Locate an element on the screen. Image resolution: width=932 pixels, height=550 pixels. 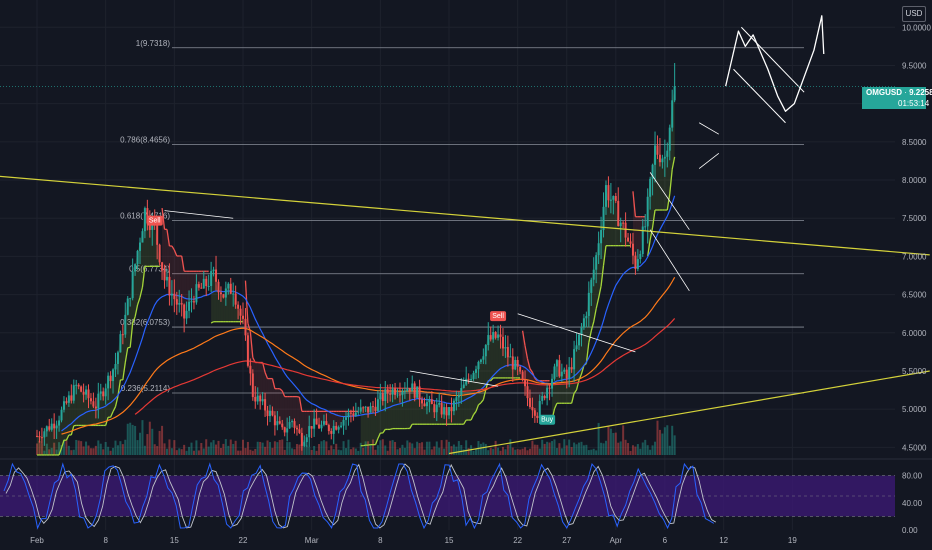
x-tick-label: 6 is located at coordinates (665, 540).